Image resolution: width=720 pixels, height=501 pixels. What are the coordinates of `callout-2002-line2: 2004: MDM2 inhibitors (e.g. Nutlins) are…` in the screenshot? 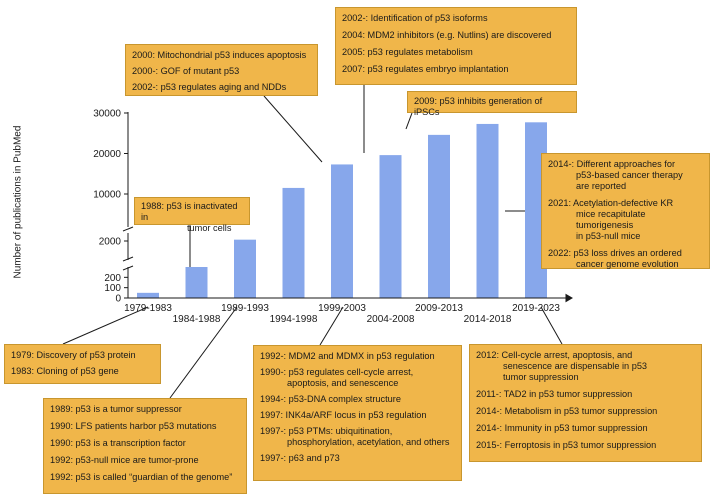 It's located at (447, 35).